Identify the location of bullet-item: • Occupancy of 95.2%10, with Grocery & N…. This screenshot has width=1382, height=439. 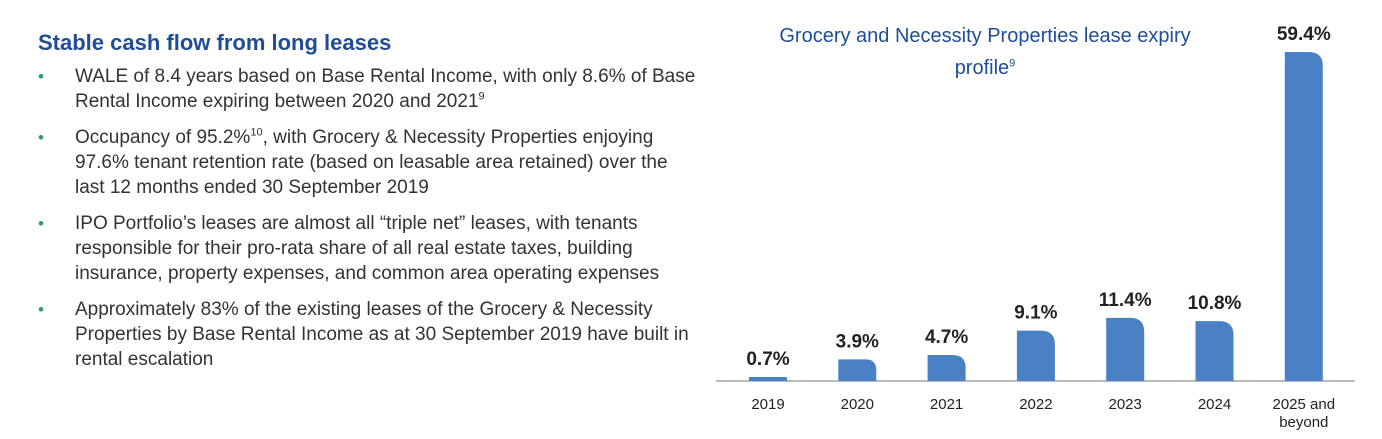
(368, 162).